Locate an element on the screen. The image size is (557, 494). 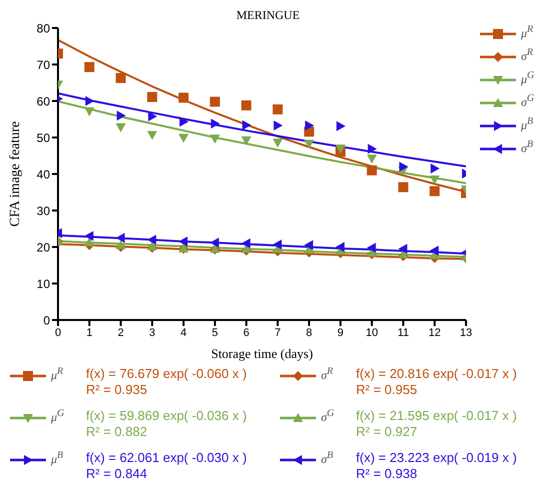
y-tick-label: 40 is located at coordinates (43, 174).